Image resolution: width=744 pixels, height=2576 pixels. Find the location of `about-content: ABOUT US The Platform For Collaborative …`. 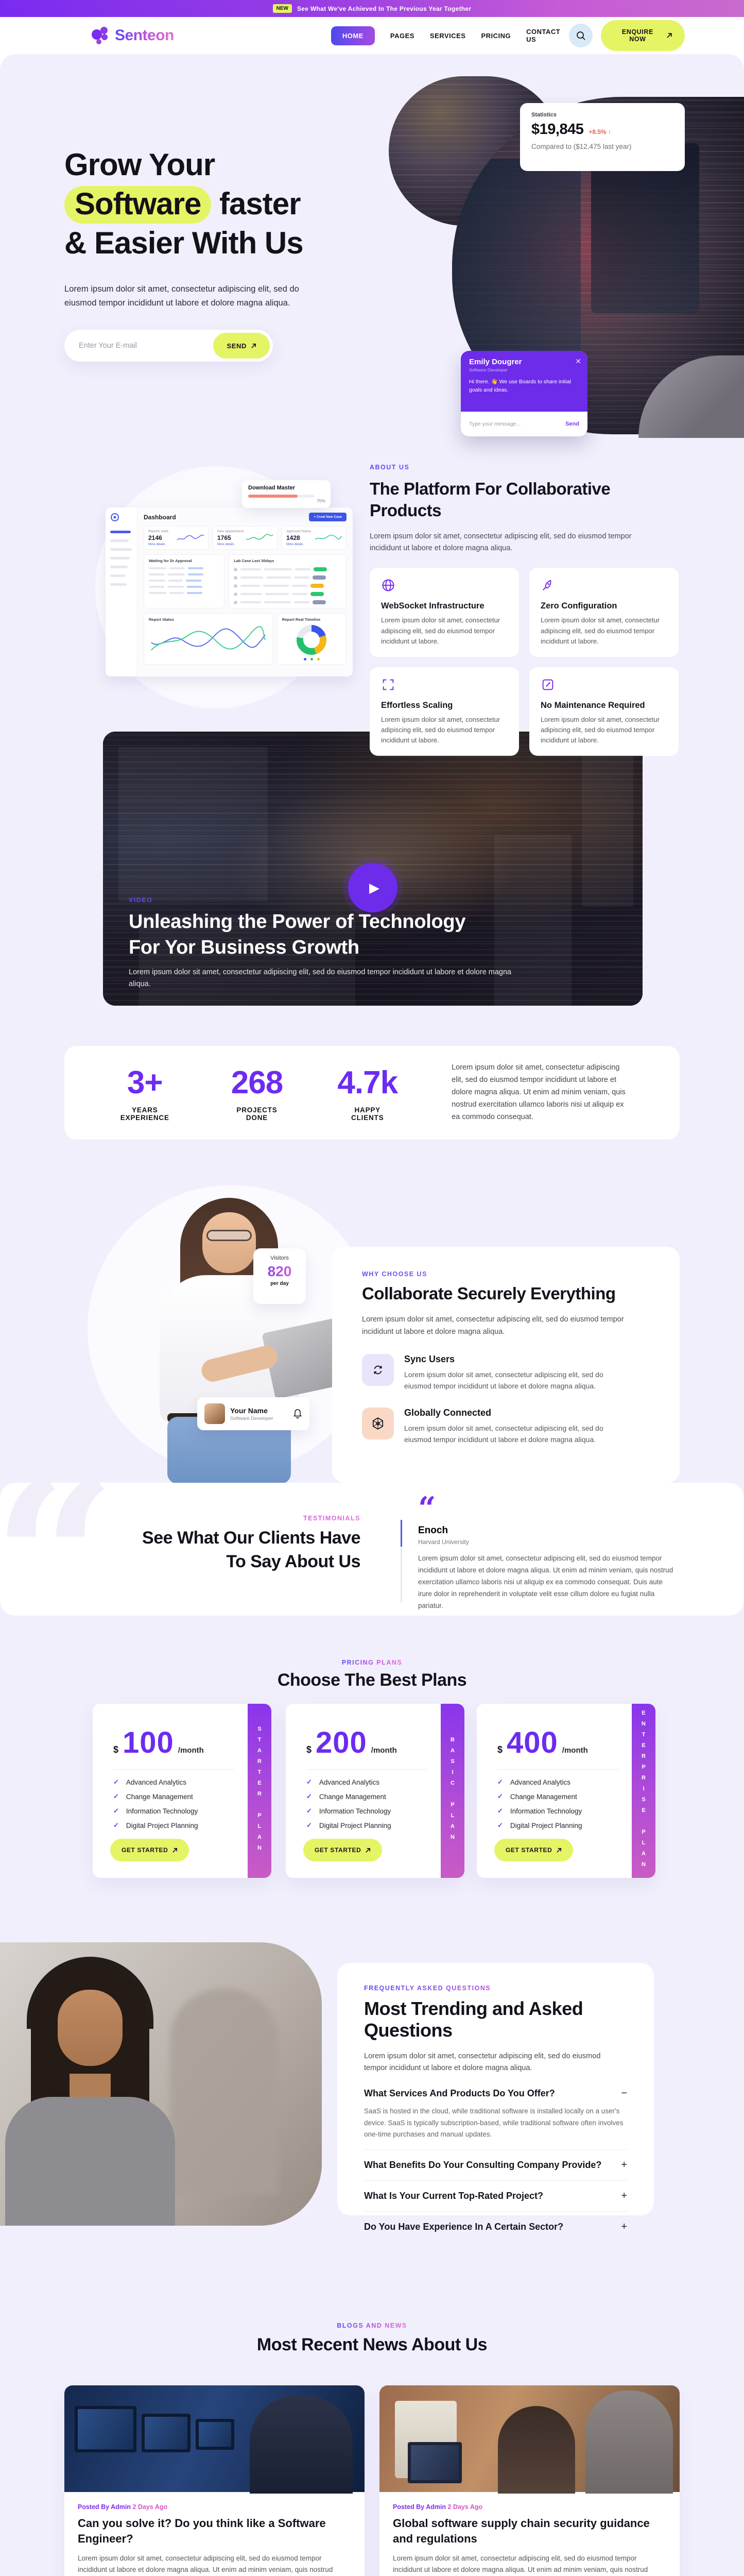

about-content: ABOUT US The Platform For Collaborative … is located at coordinates (525, 610).